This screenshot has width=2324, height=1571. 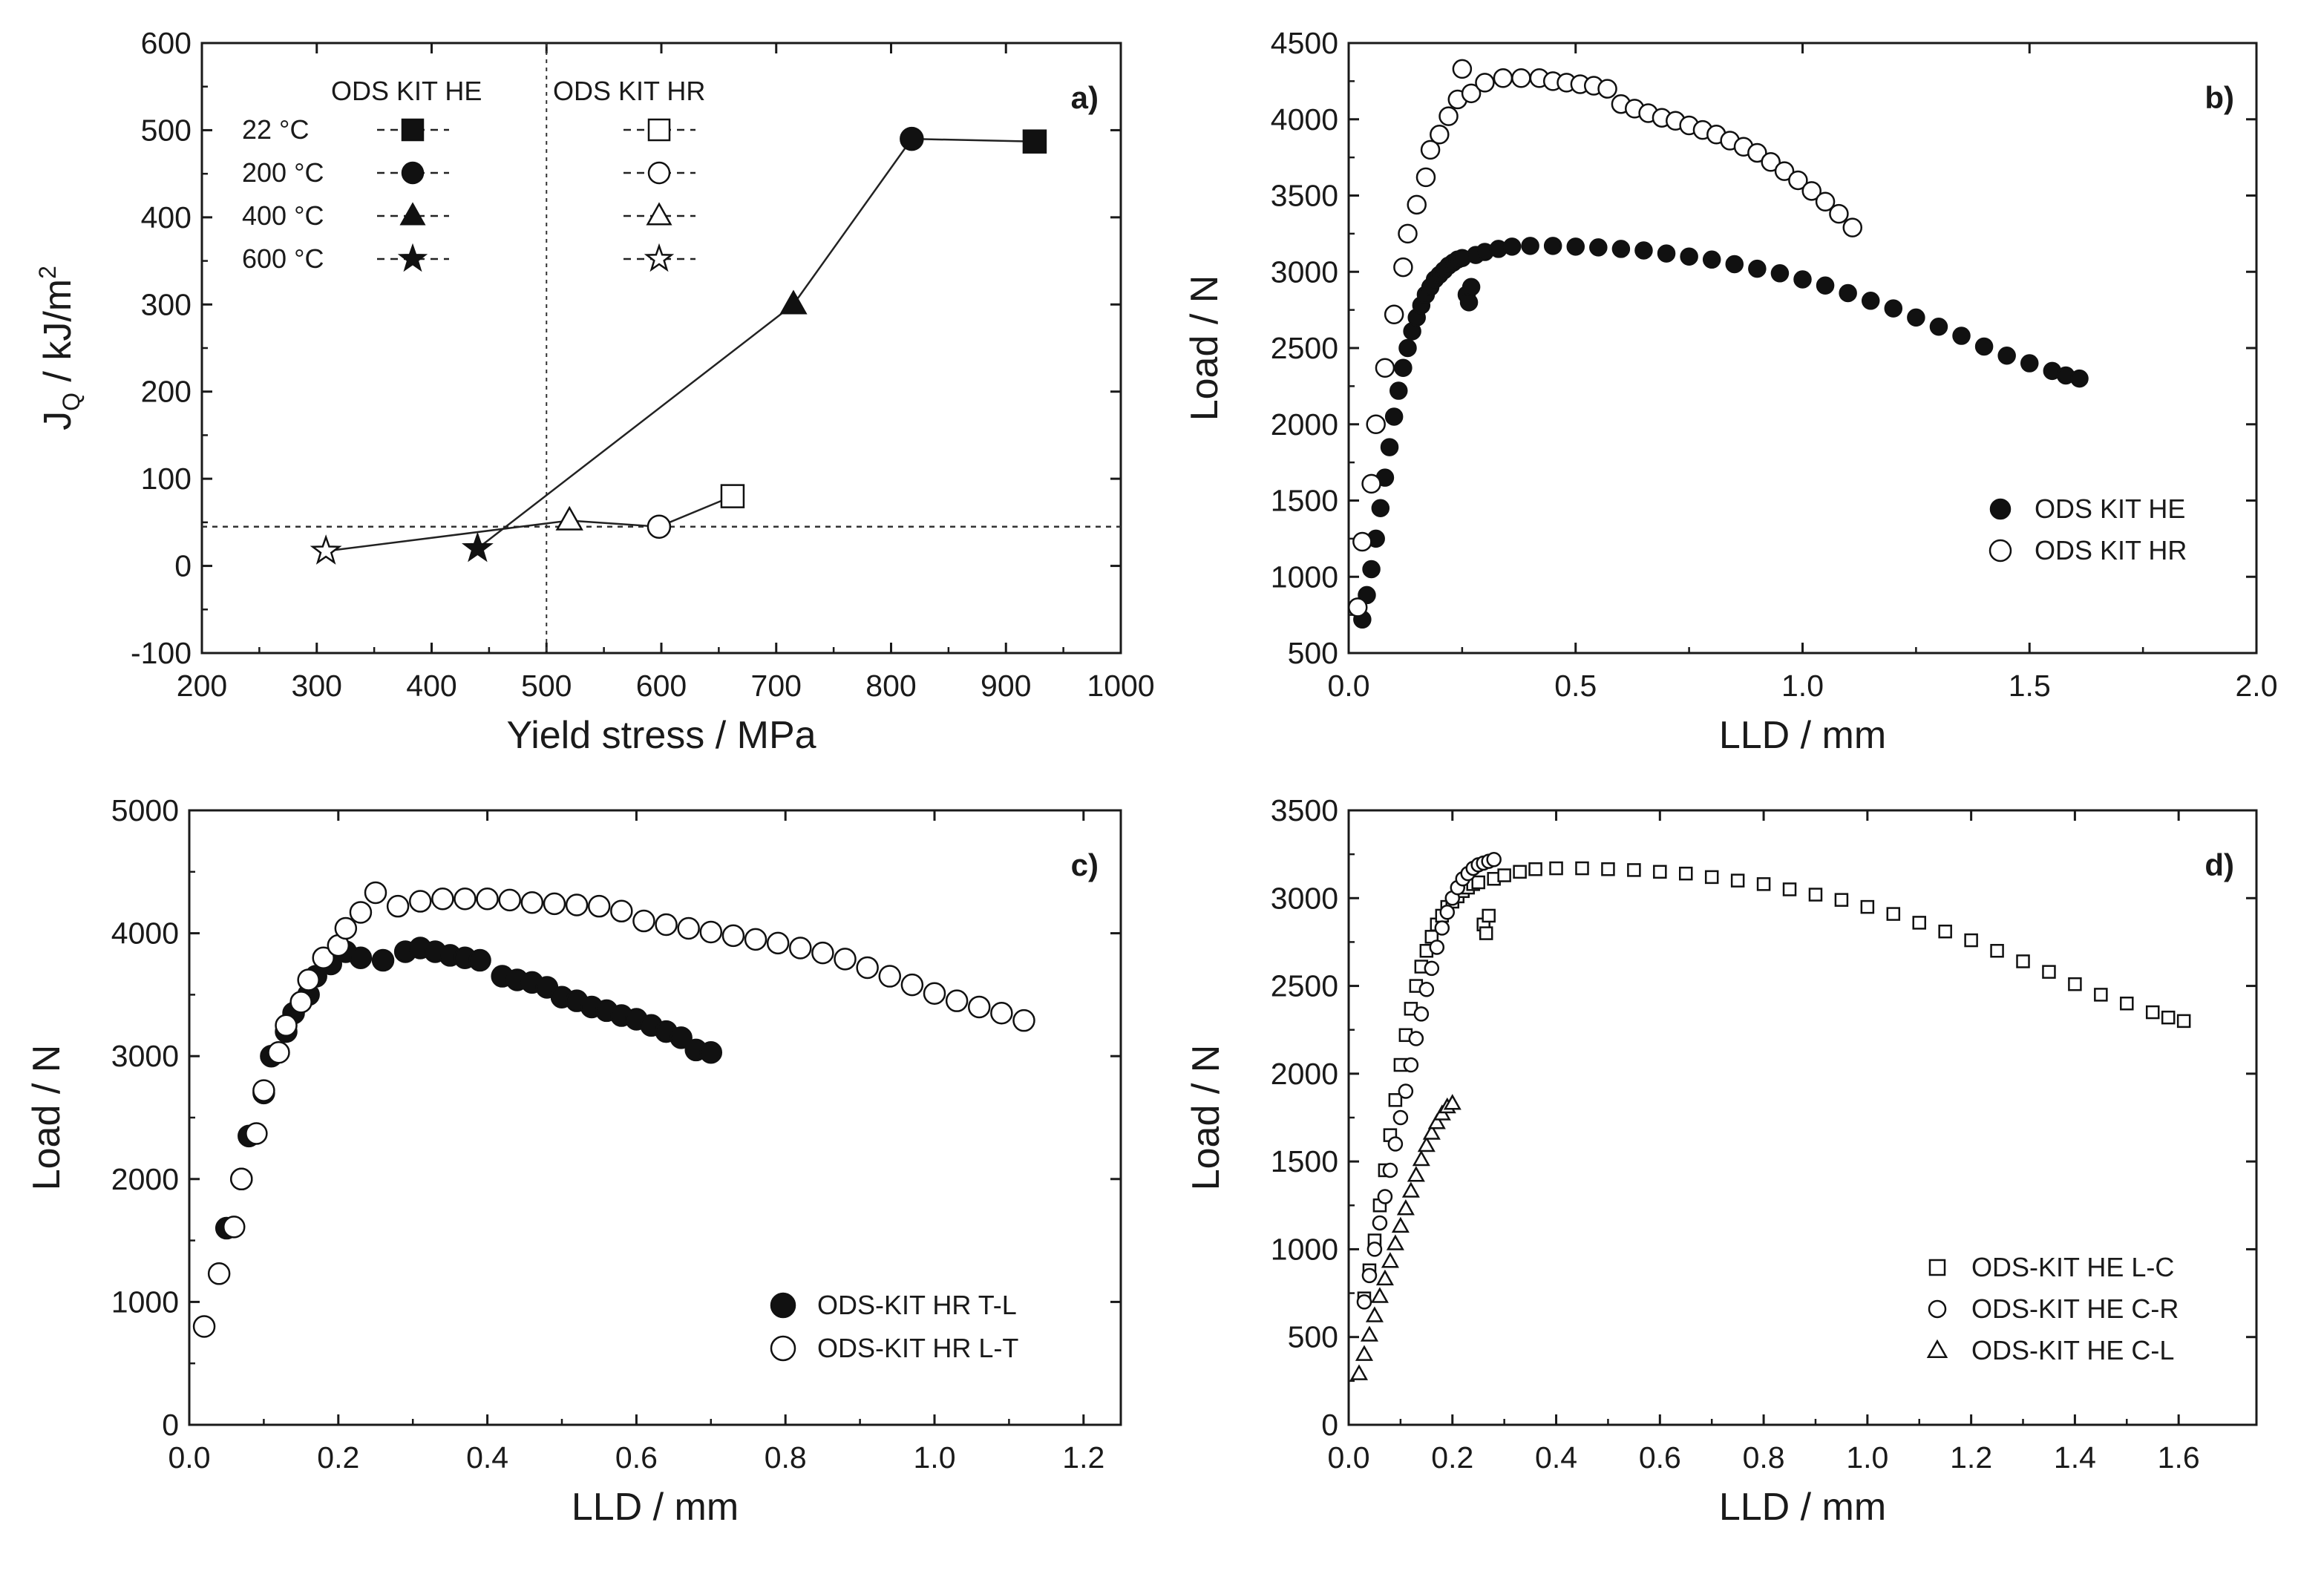 I want to click on x-tick-label: 1.4, so click(x=2075, y=1457).